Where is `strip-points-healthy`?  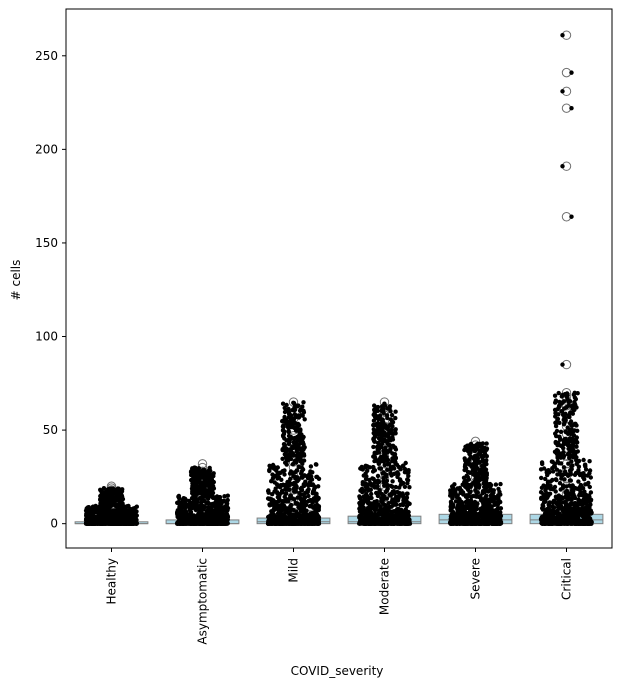 strip-points-healthy is located at coordinates (111, 506).